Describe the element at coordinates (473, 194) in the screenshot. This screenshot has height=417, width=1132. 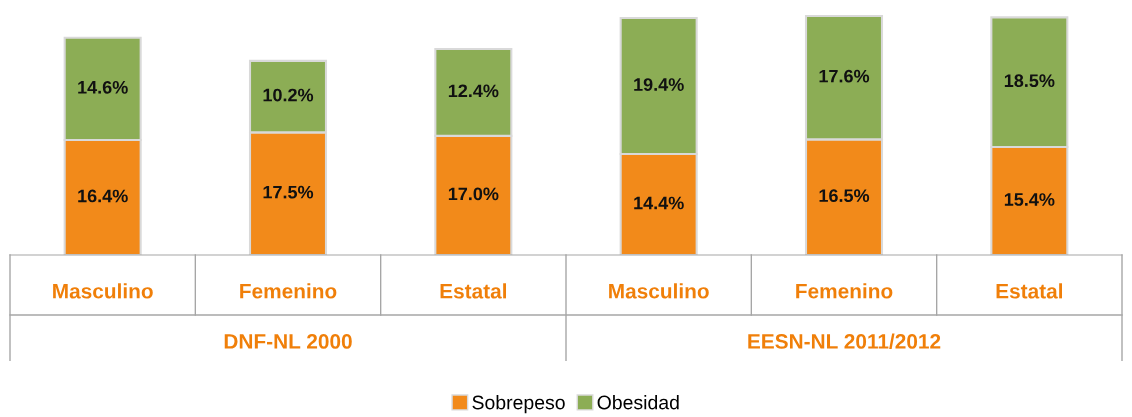
I see `data-label: 17.0%` at that location.